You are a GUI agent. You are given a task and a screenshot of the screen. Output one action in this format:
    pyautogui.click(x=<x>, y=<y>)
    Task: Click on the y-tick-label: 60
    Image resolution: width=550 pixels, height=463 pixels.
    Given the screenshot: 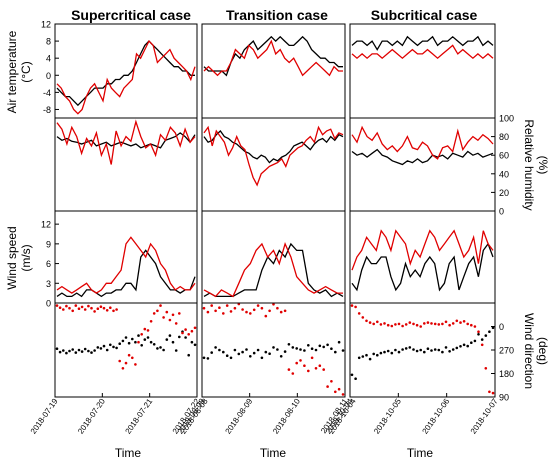 What is the action you would take?
    pyautogui.click(x=504, y=156)
    